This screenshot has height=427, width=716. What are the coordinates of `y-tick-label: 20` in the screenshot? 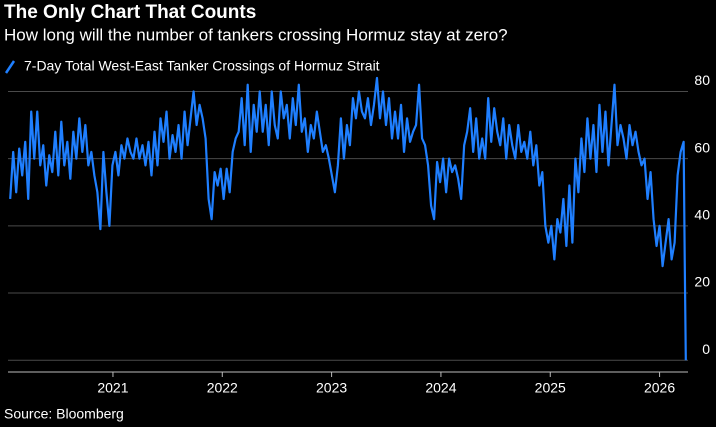 It's located at (702, 282).